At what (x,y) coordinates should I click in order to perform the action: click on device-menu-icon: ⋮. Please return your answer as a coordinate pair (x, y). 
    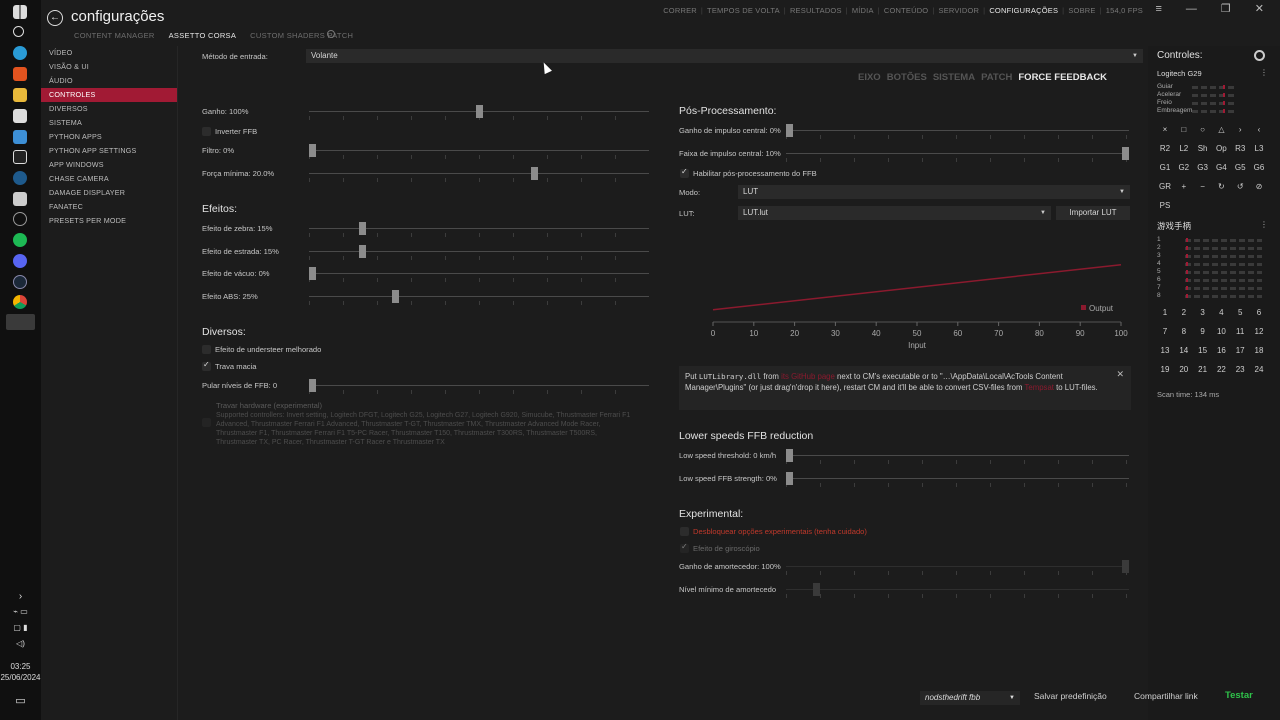
    Looking at the image, I should click on (1264, 72).